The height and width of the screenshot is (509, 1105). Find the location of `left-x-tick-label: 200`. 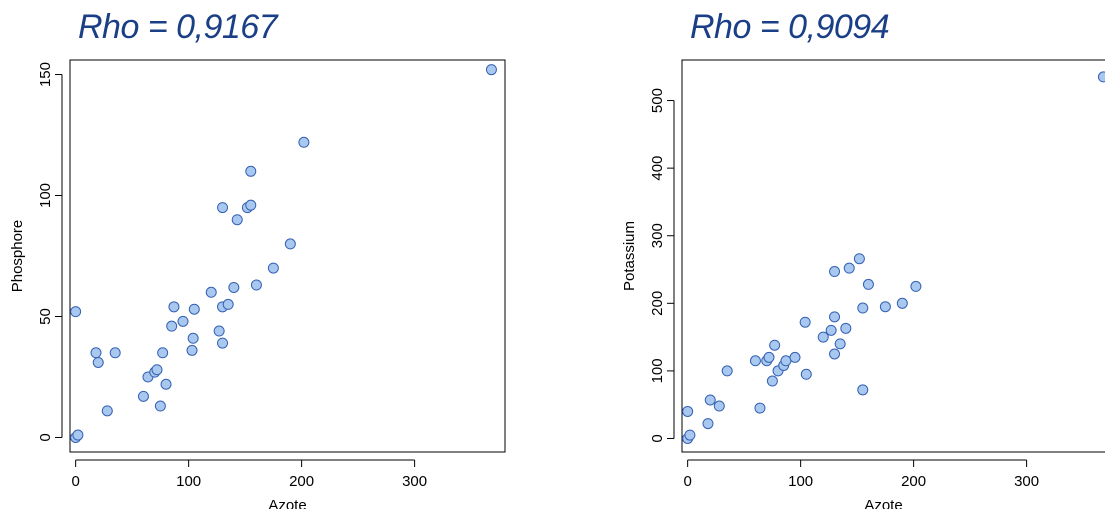

left-x-tick-label: 200 is located at coordinates (301, 481).